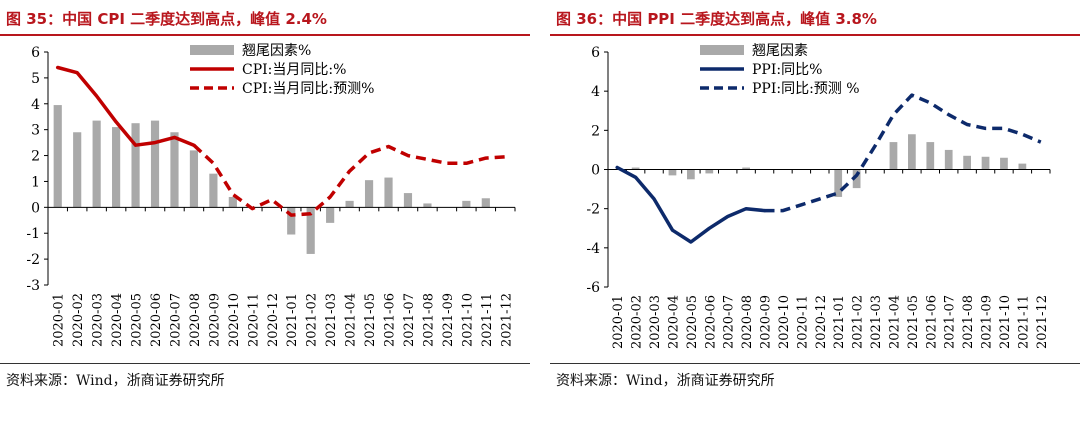 Image resolution: width=1080 pixels, height=443 pixels. Describe the element at coordinates (33, 286) in the screenshot. I see `y-tick-label: -3` at that location.